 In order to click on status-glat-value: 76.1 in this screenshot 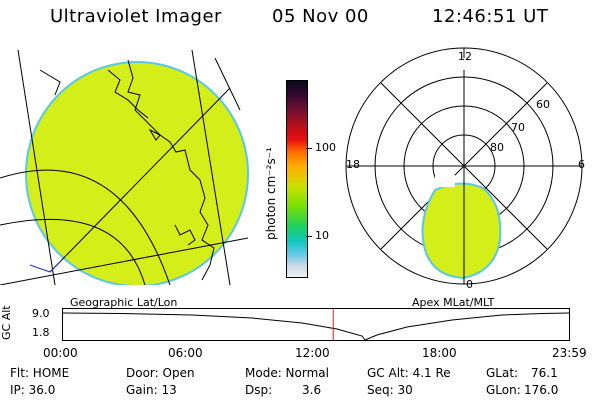, I will do `click(544, 373)`.